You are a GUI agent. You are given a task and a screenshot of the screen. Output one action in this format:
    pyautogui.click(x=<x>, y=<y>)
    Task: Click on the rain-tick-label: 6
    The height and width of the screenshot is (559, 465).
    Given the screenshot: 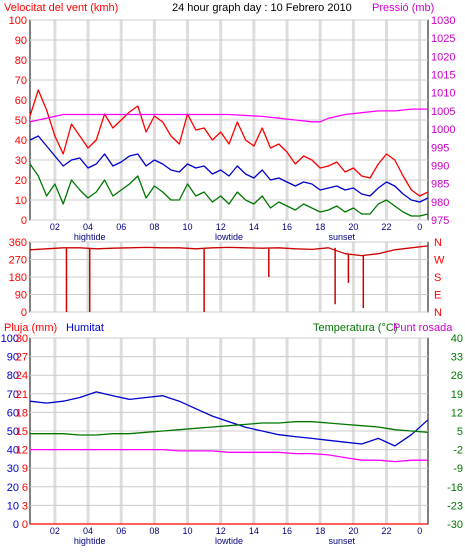 What is the action you would take?
    pyautogui.click(x=25, y=488)
    